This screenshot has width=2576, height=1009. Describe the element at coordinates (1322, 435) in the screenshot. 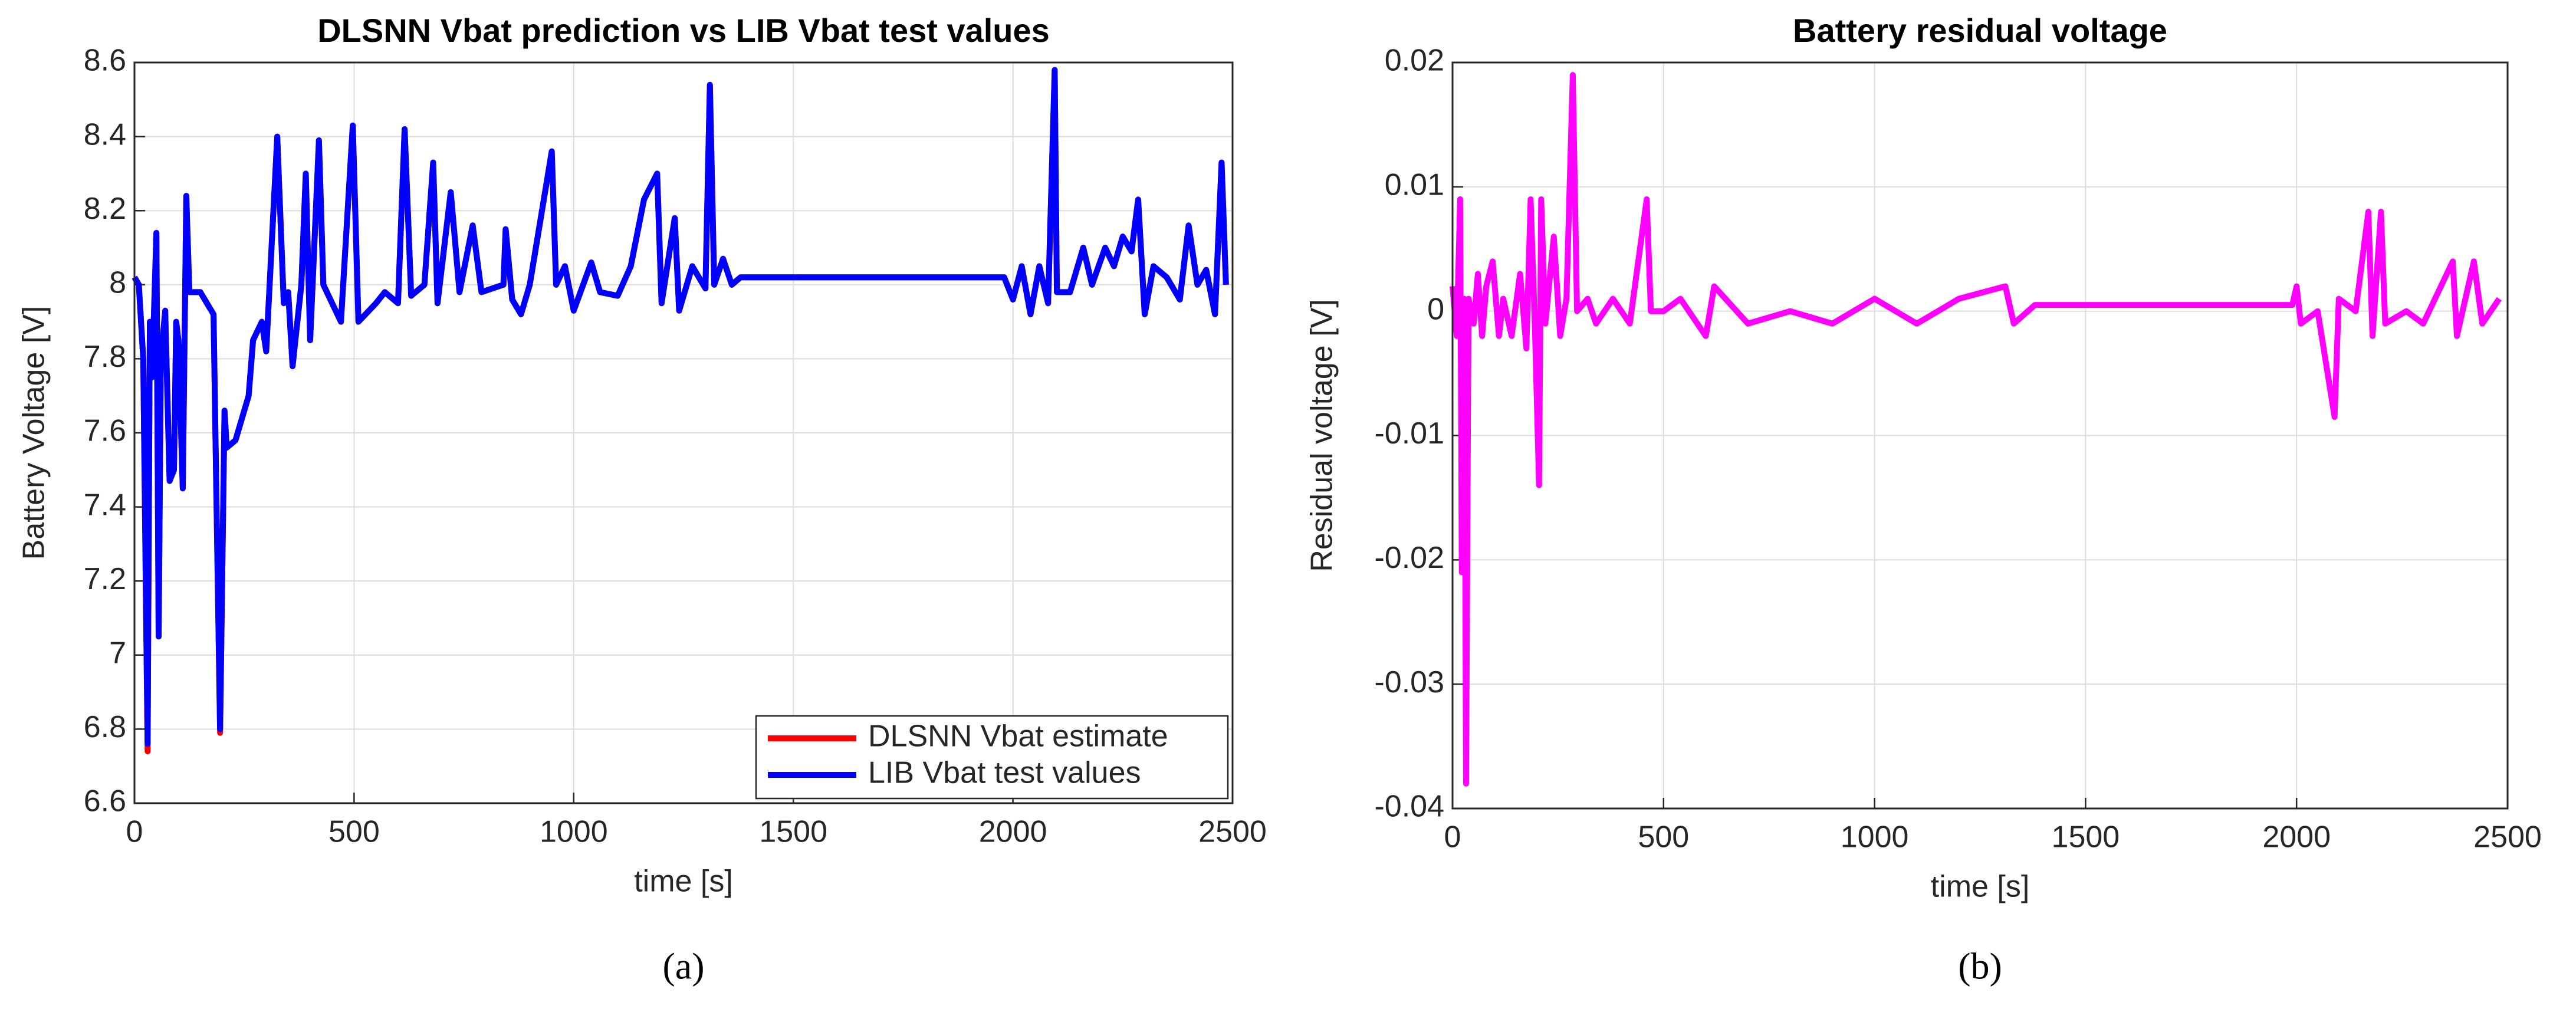

I see `y-axis-label: Residual voltage [V]` at that location.